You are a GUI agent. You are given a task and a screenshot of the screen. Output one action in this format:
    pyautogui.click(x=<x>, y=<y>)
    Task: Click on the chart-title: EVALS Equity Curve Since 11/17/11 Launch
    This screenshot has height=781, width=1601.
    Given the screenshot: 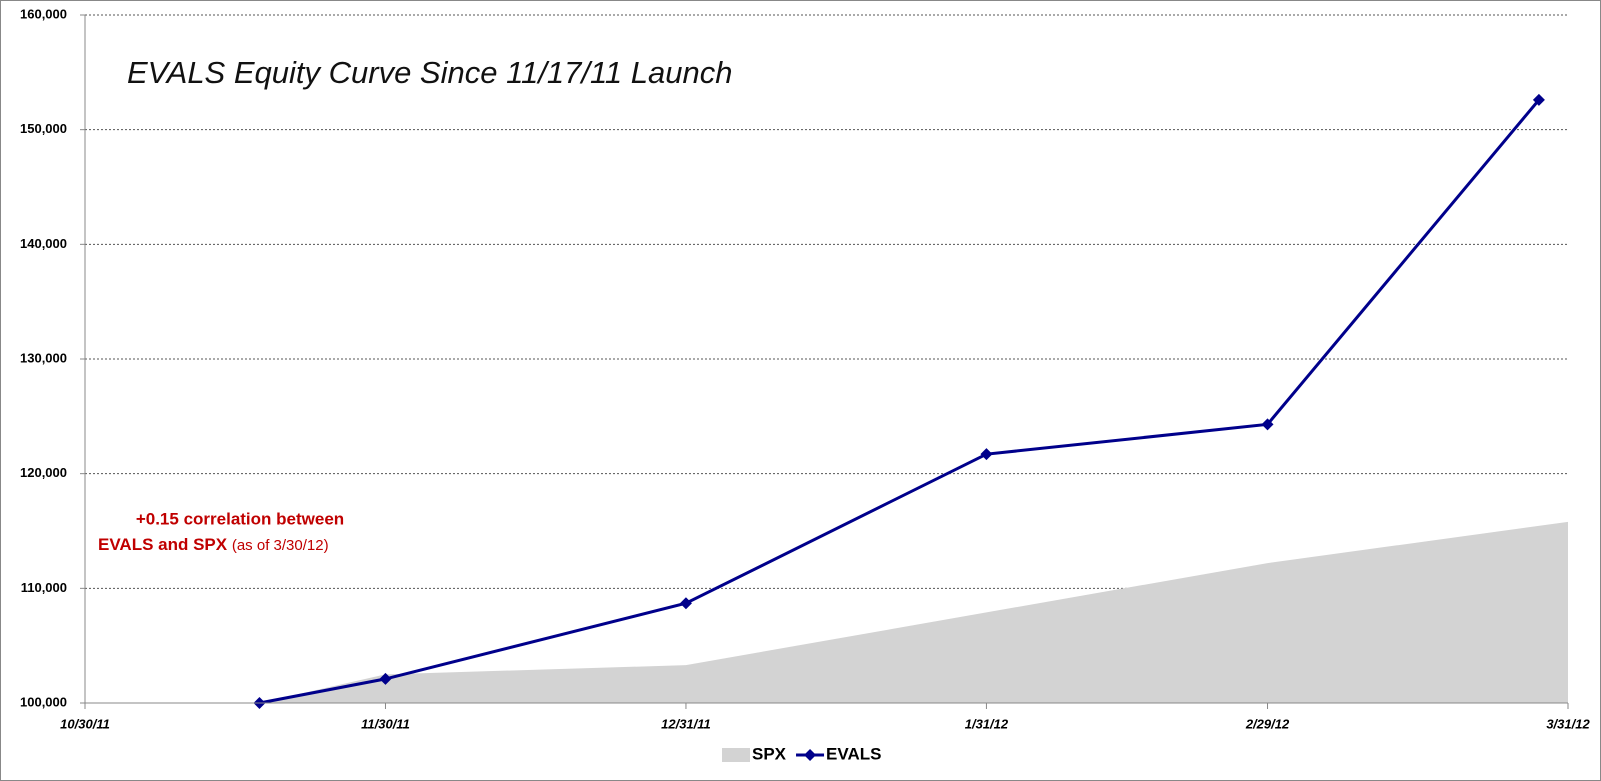 What is the action you would take?
    pyautogui.click(x=429, y=72)
    